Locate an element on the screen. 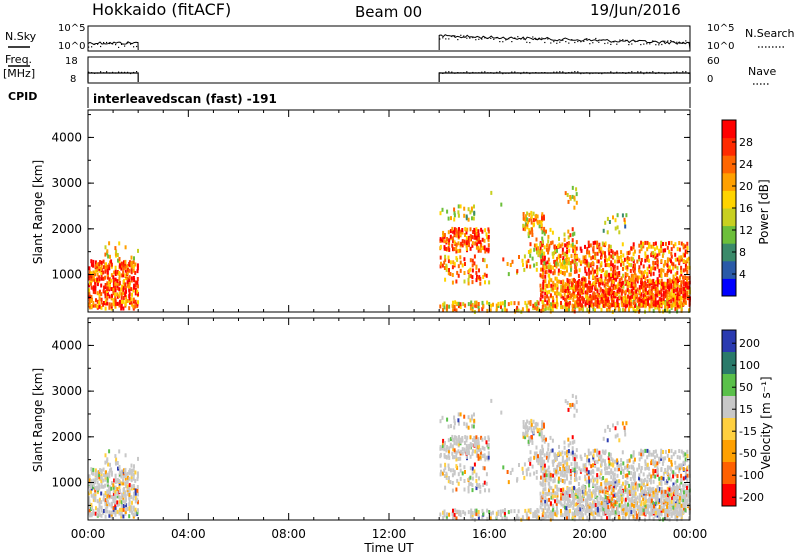 Image resolution: width=800 pixels, height=554 pixels. velocity-colorbar-swatch is located at coordinates (729, 363).